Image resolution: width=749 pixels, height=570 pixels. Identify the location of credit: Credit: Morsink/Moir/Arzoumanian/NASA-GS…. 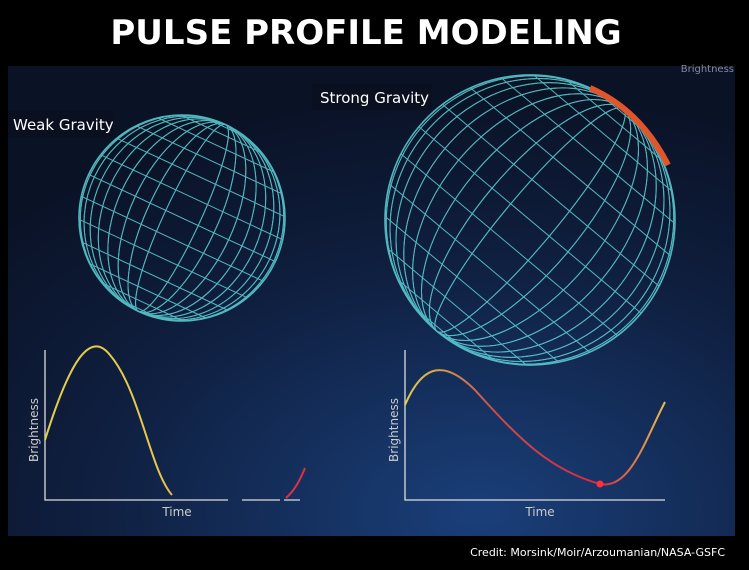
(597, 552).